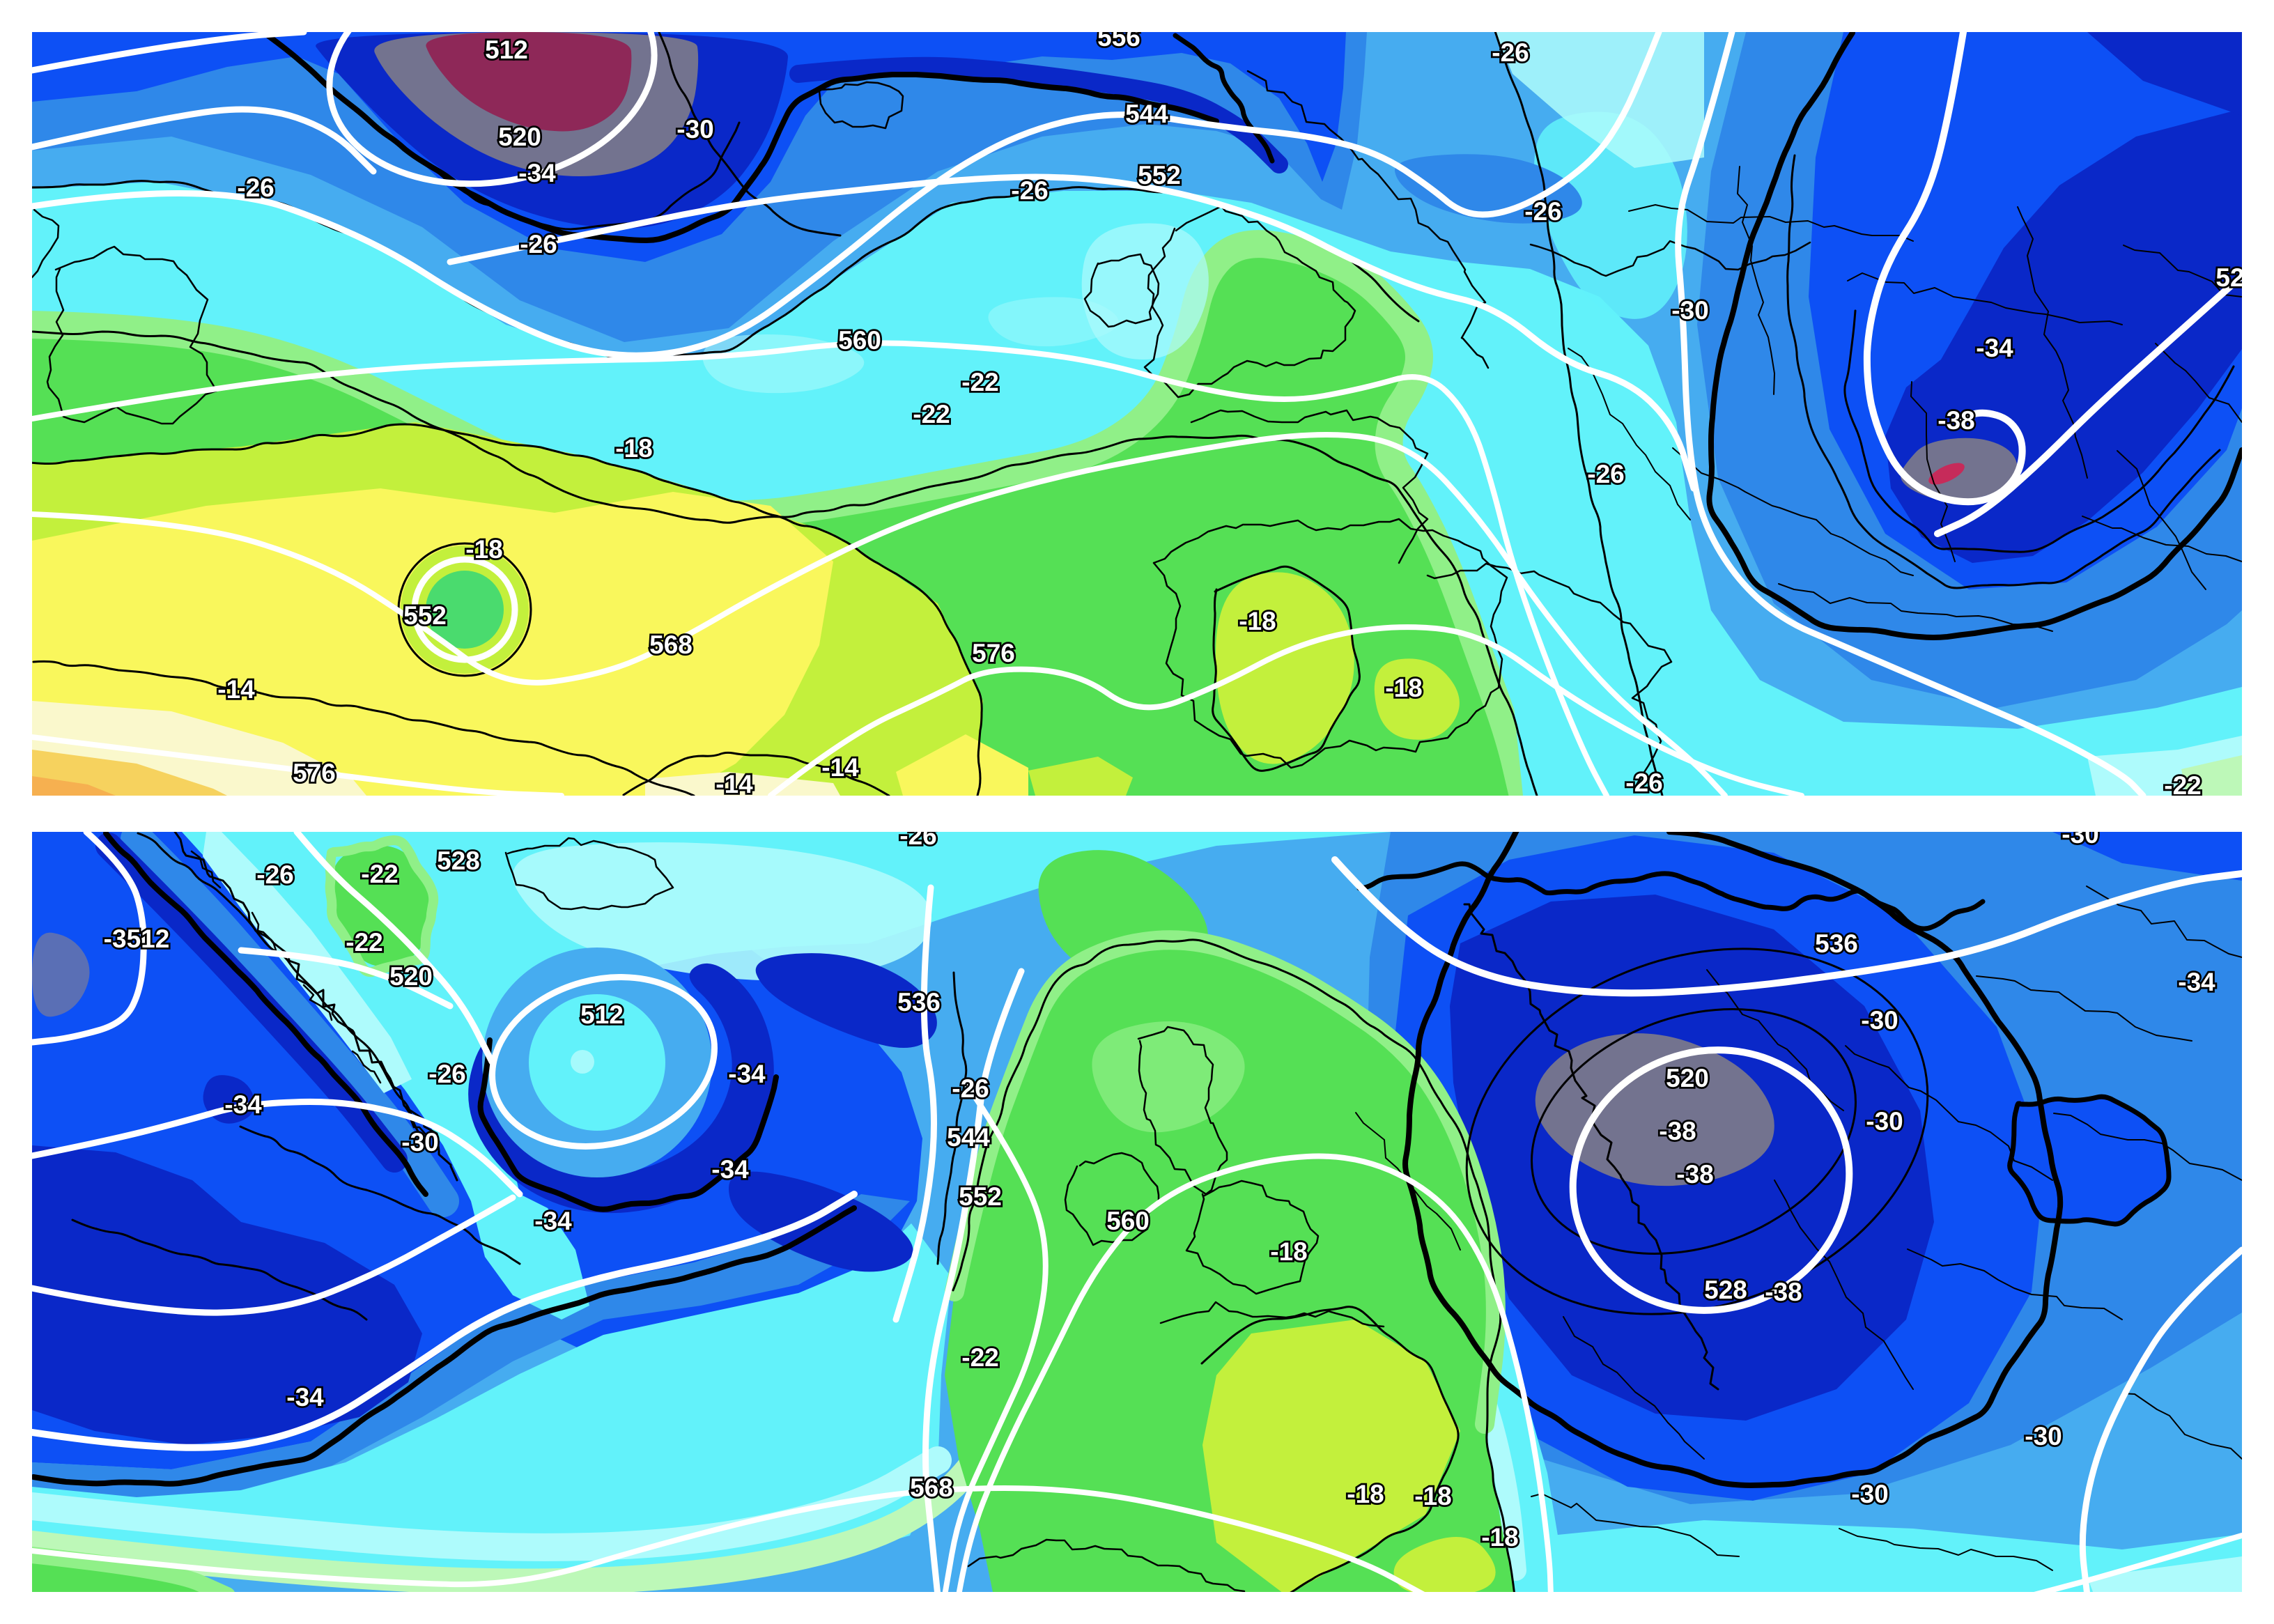 The image size is (2274, 1624). What do you see at coordinates (1118, 42) in the screenshot?
I see `svg-text: 556` at bounding box center [1118, 42].